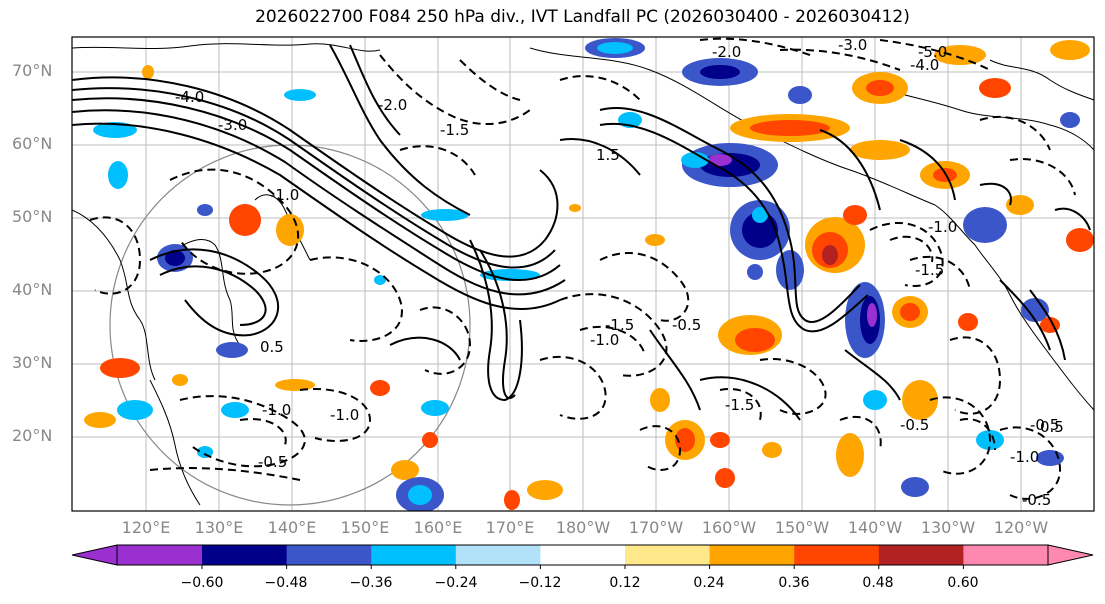  I want to click on lon-label-170w: 170°W, so click(656, 527).